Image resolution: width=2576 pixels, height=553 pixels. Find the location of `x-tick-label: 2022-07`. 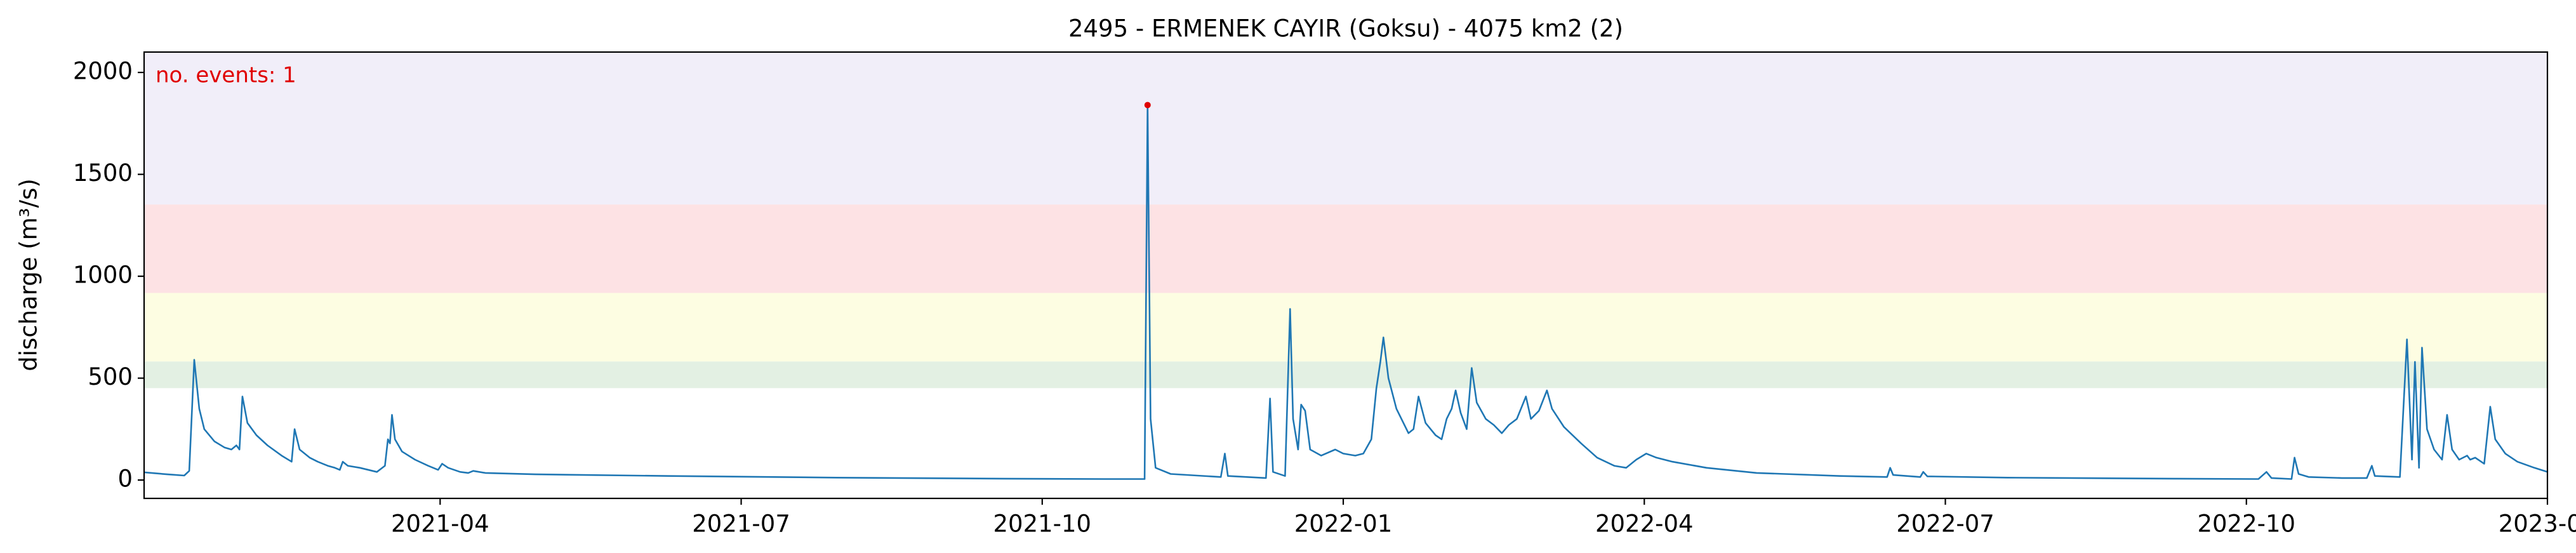

x-tick-label: 2022-07 is located at coordinates (1945, 524).